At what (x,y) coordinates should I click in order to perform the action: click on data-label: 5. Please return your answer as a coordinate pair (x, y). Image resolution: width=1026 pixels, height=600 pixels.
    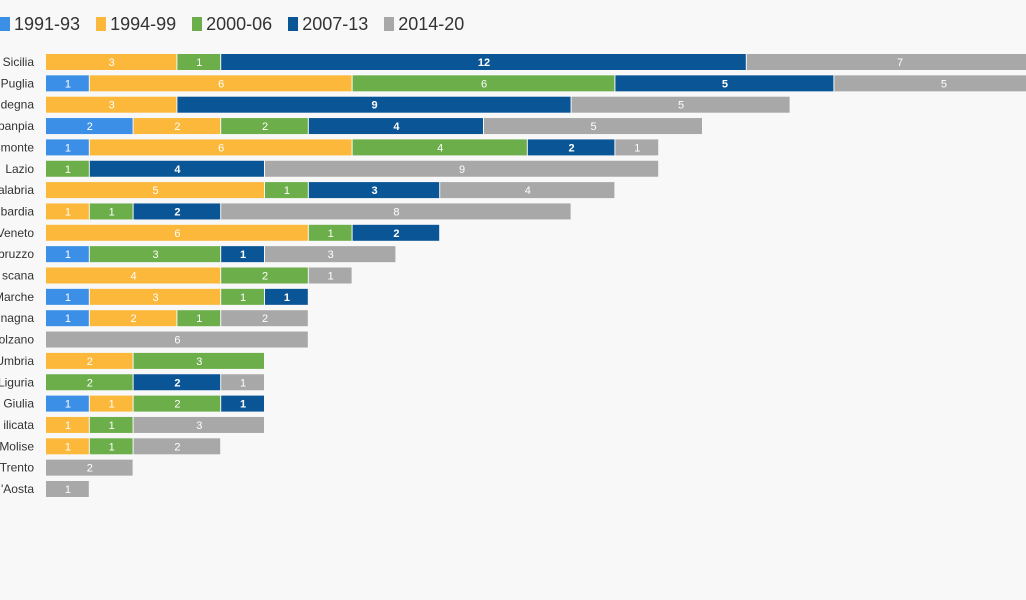
    Looking at the image, I should click on (681, 106).